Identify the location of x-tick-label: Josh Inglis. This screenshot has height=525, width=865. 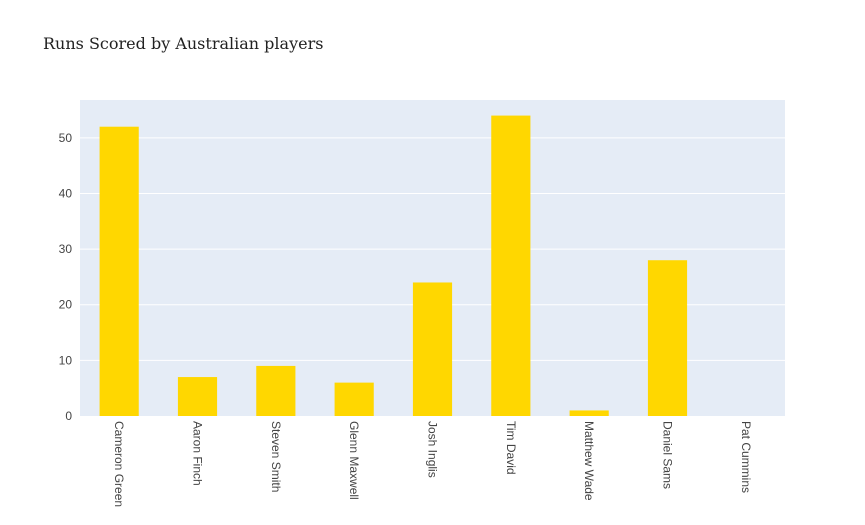
(433, 449).